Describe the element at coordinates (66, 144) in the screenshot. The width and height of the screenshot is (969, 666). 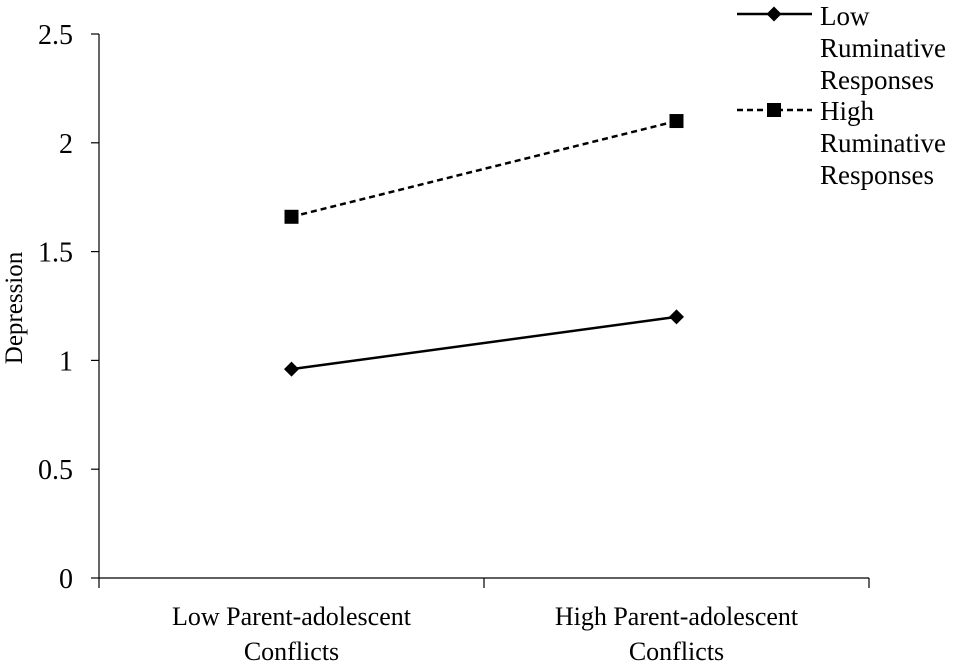
I see `y-tick-label: 2` at that location.